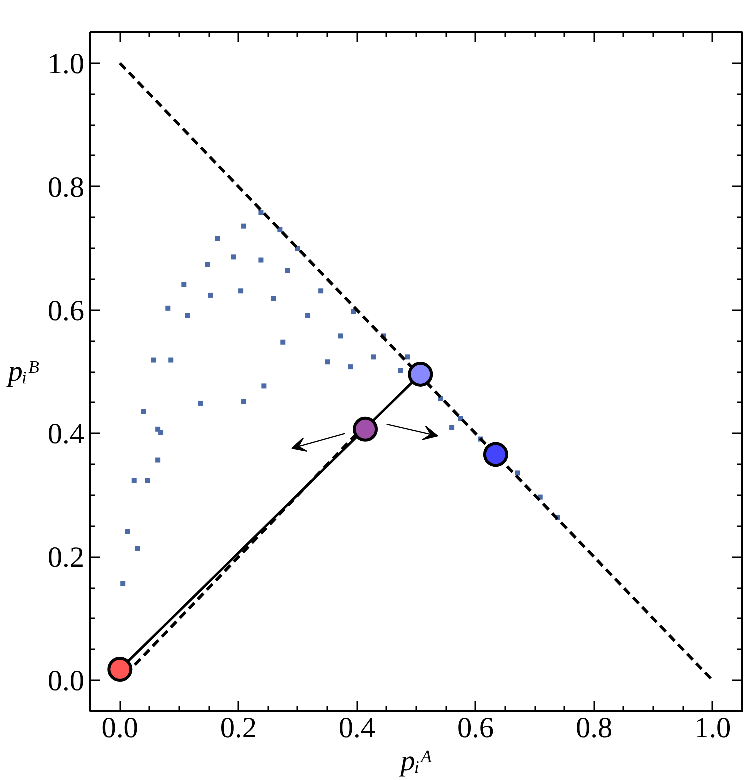  Describe the element at coordinates (357, 728) in the screenshot. I see `x-tick-label: 0.4` at that location.